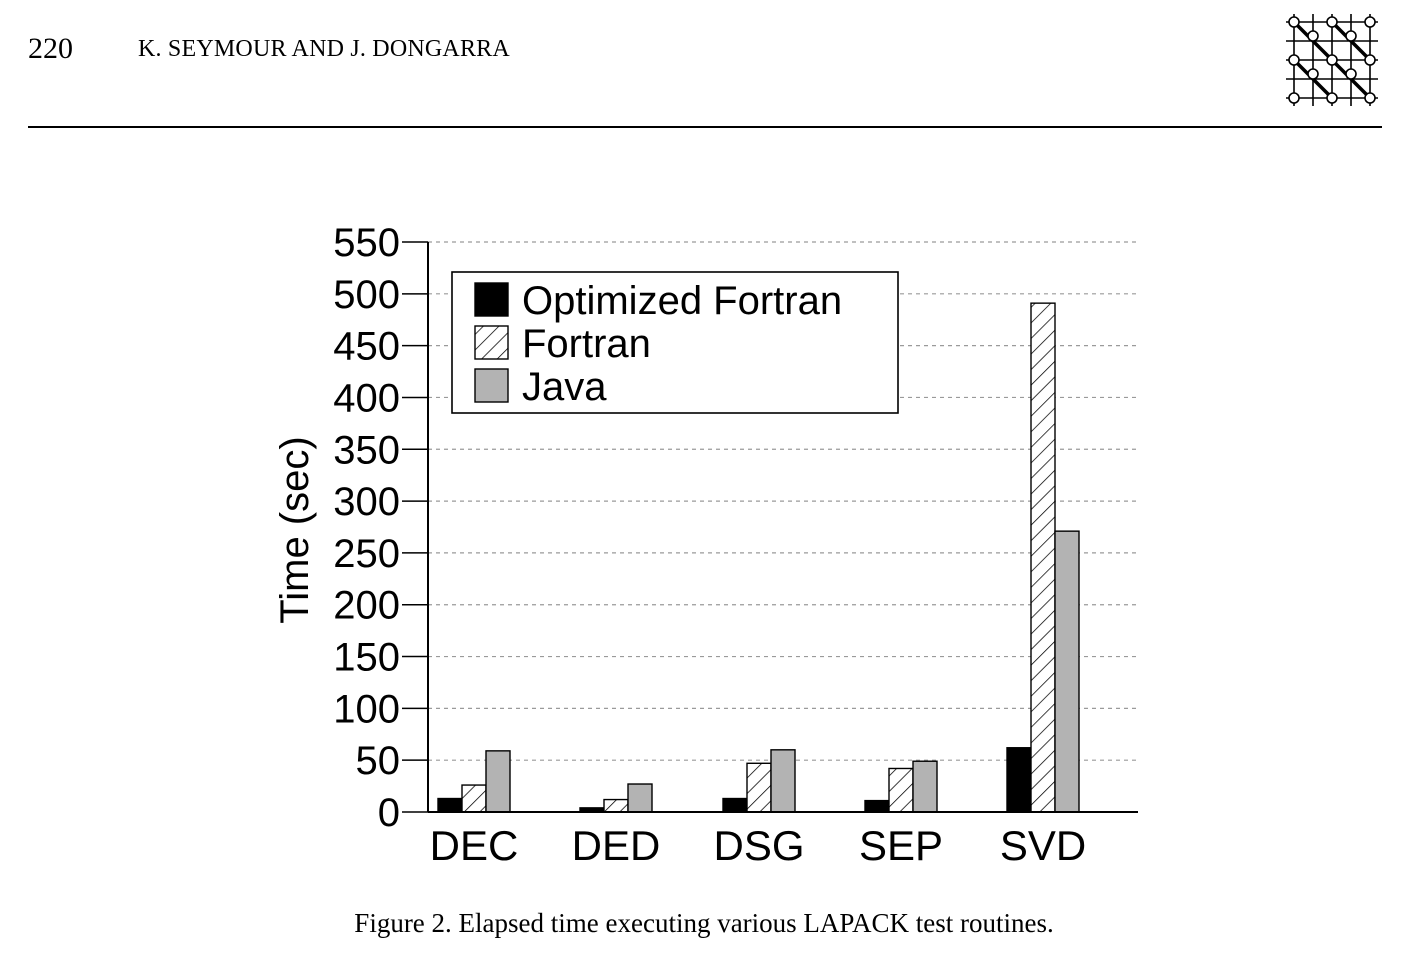  Describe the element at coordinates (735, 805) in the screenshot. I see `bar-optimized-fortran-dsg` at that location.